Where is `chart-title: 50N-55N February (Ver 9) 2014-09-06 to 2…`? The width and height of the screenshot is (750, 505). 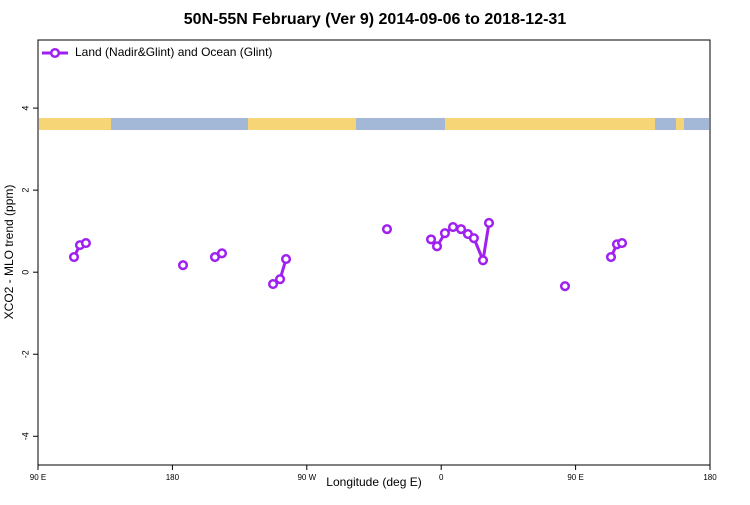
chart-title: 50N-55N February (Ver 9) 2014-09-06 to 2… is located at coordinates (375, 19).